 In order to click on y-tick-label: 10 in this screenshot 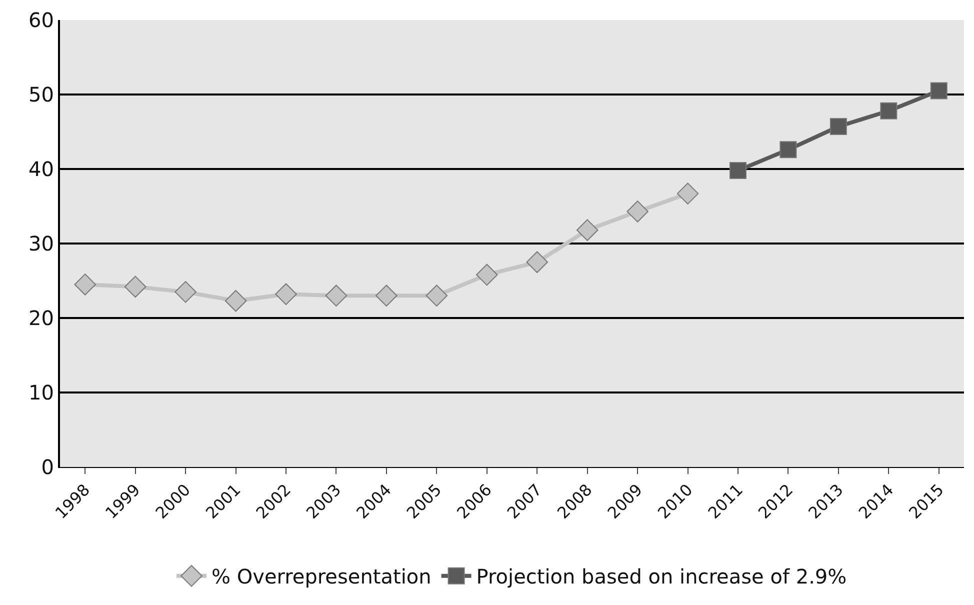, I will do `click(41, 392)`.